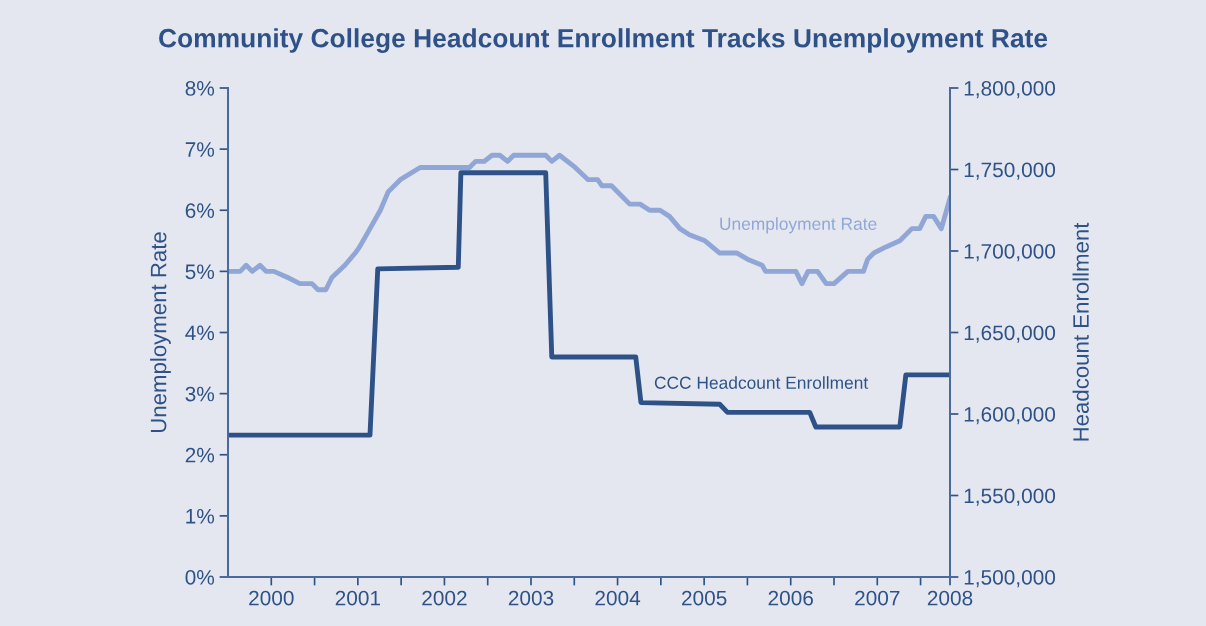 This screenshot has height=626, width=1206. I want to click on y2-tick-label: 1,550,000, so click(1010, 497).